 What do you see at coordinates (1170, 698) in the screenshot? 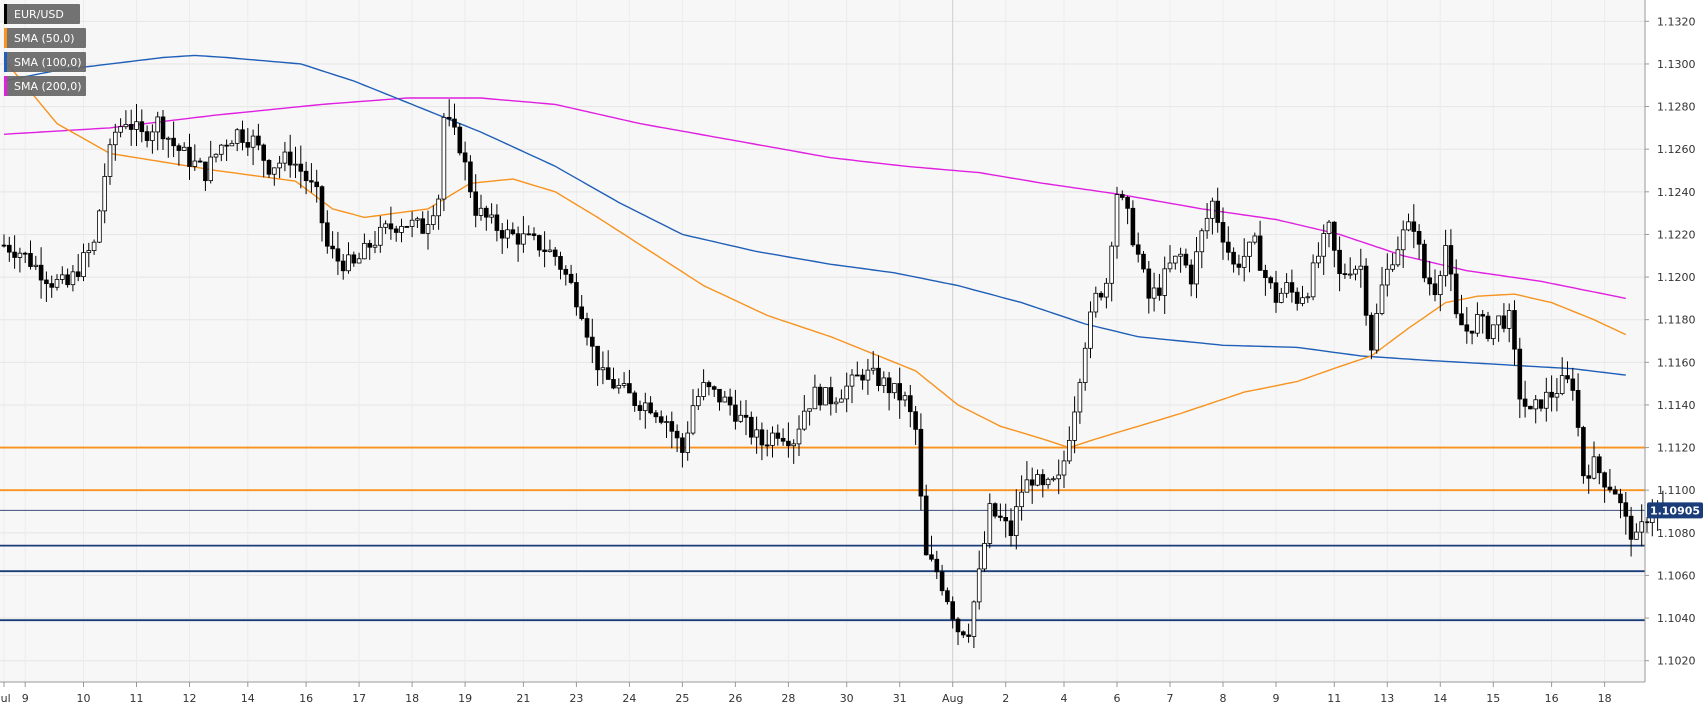
I see `x-tick-label: 7` at bounding box center [1170, 698].